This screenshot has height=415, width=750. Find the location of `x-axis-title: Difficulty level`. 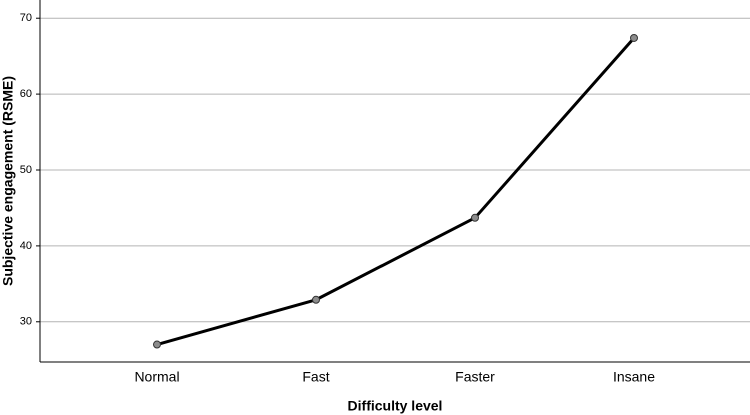

x-axis-title: Difficulty level is located at coordinates (395, 406).